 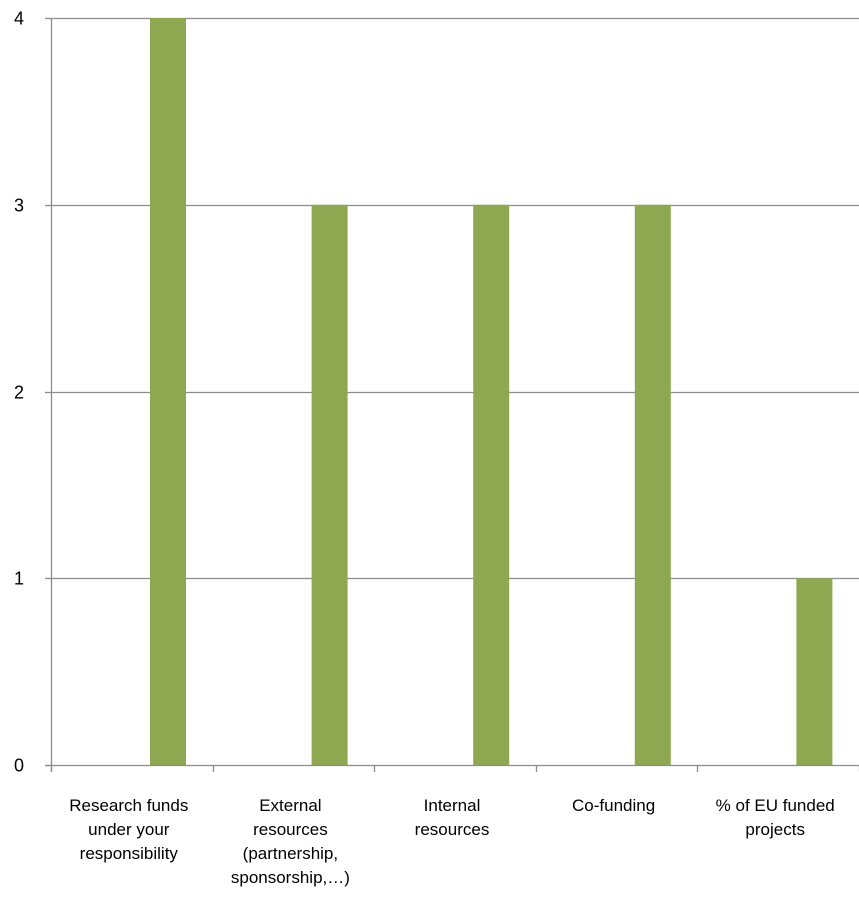 What do you see at coordinates (19, 19) in the screenshot?
I see `y-tick-label-4: 4` at bounding box center [19, 19].